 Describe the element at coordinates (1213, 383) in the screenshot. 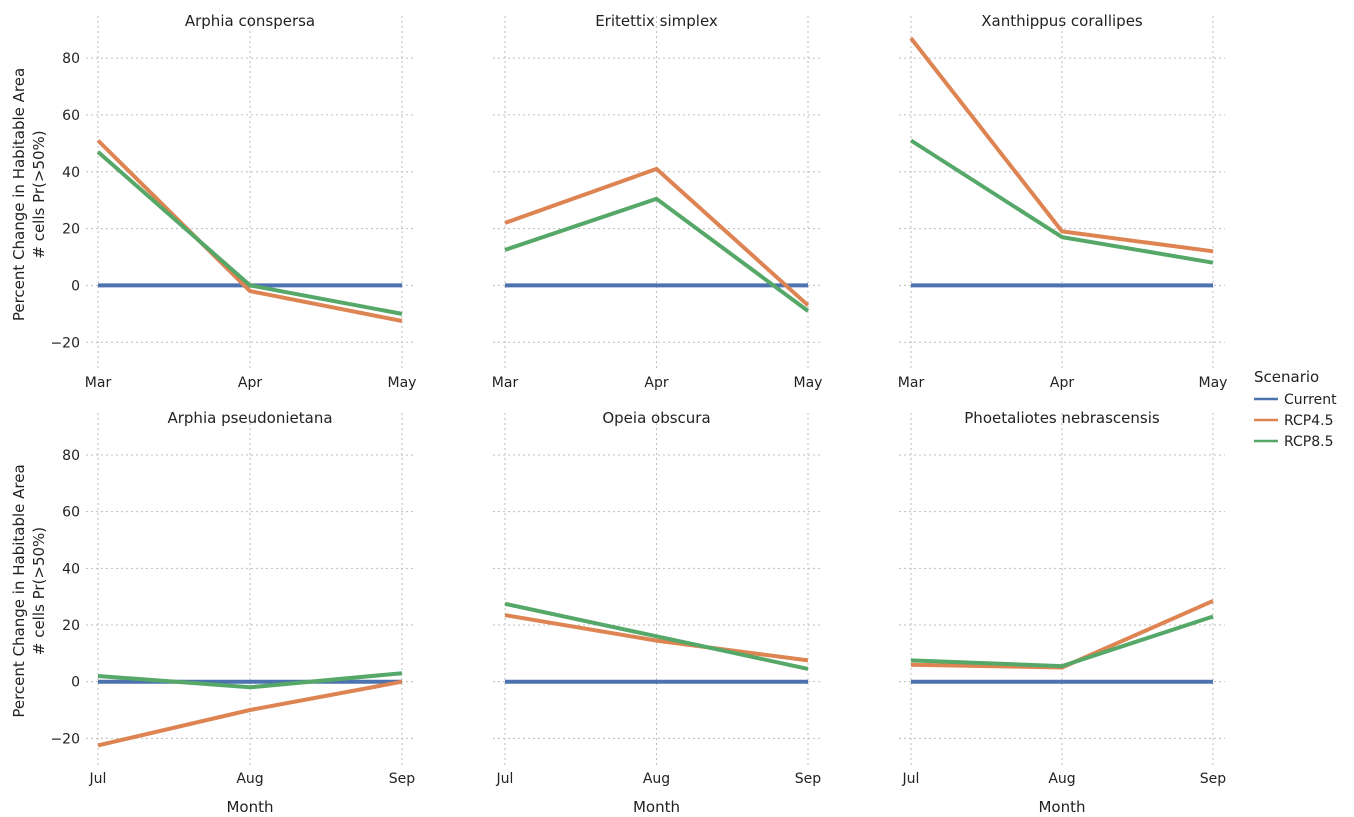

I see `panel-3-xtick-label: May` at that location.